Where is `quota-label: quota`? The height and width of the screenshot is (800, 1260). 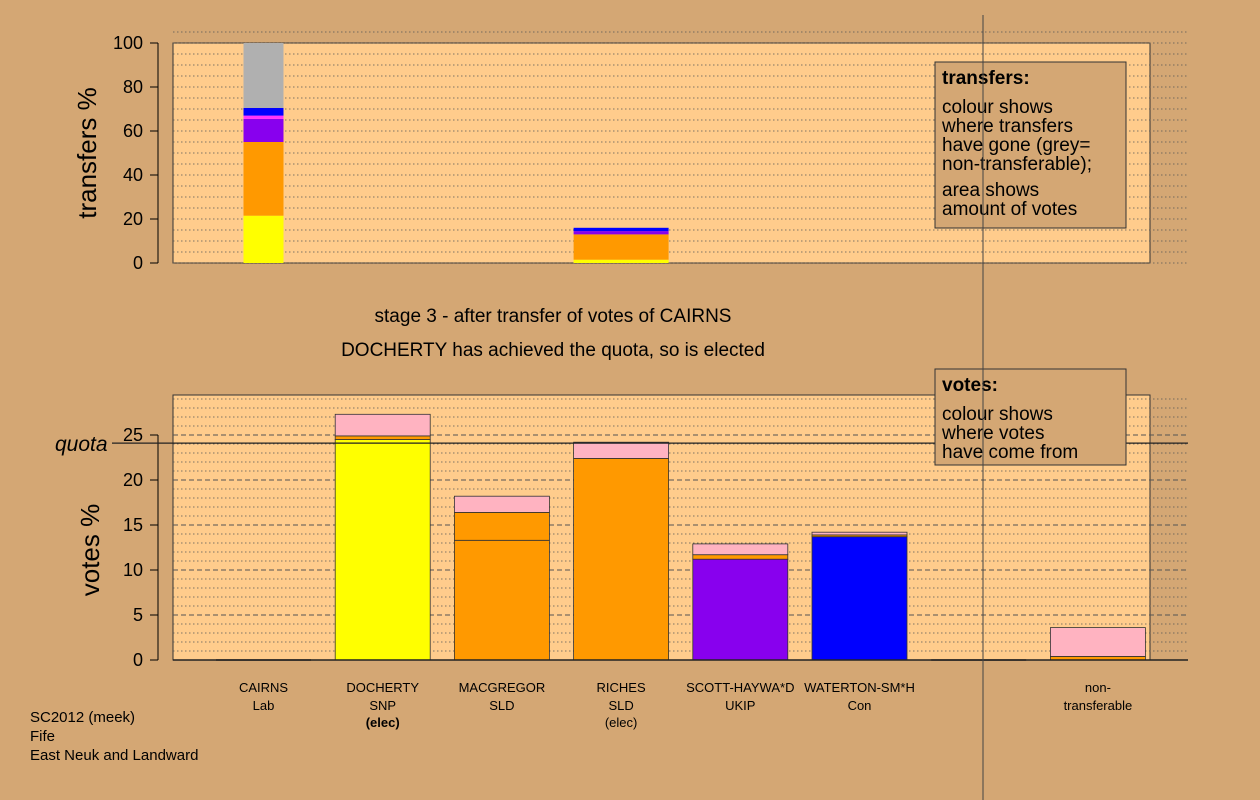 quota-label: quota is located at coordinates (81, 444).